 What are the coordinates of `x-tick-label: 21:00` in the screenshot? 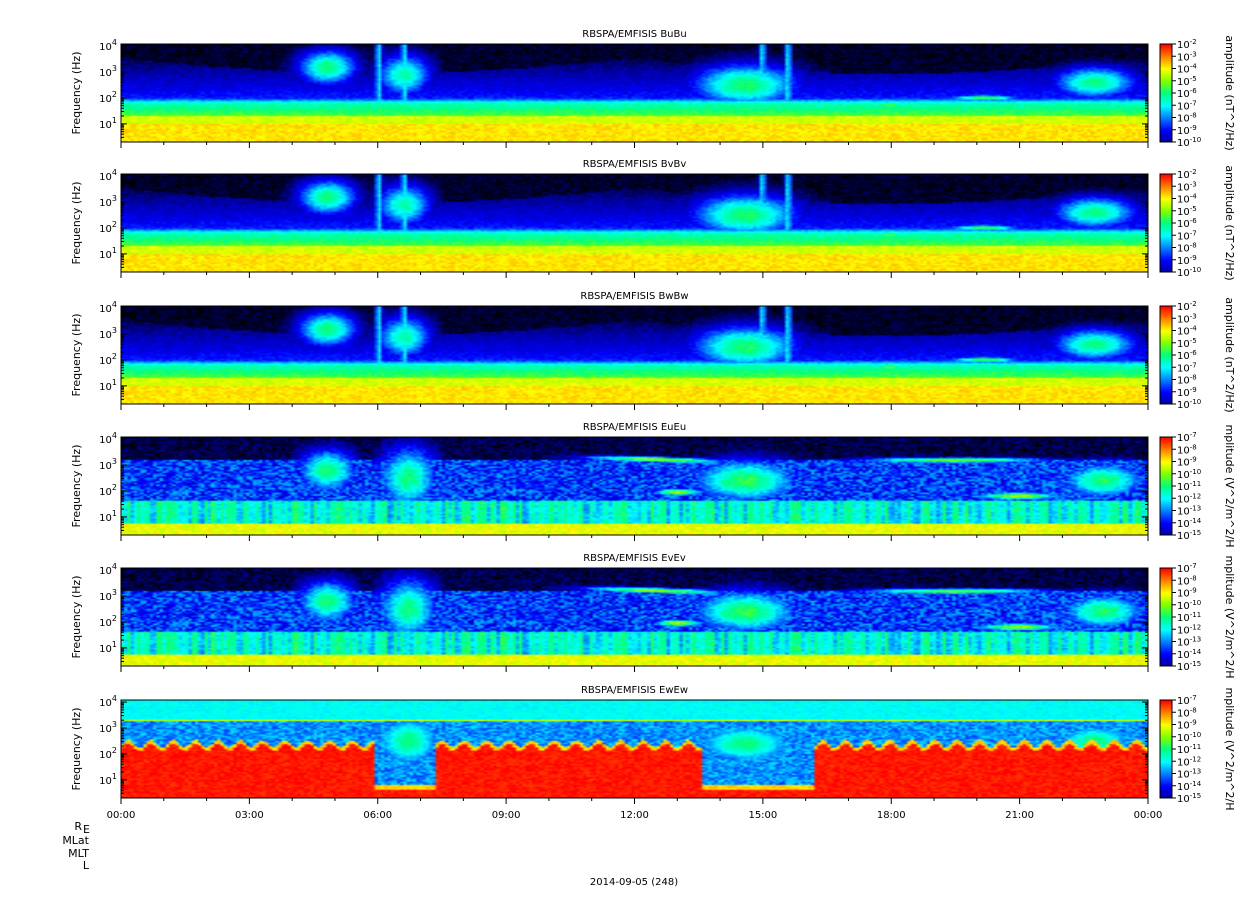 It's located at (1019, 815).